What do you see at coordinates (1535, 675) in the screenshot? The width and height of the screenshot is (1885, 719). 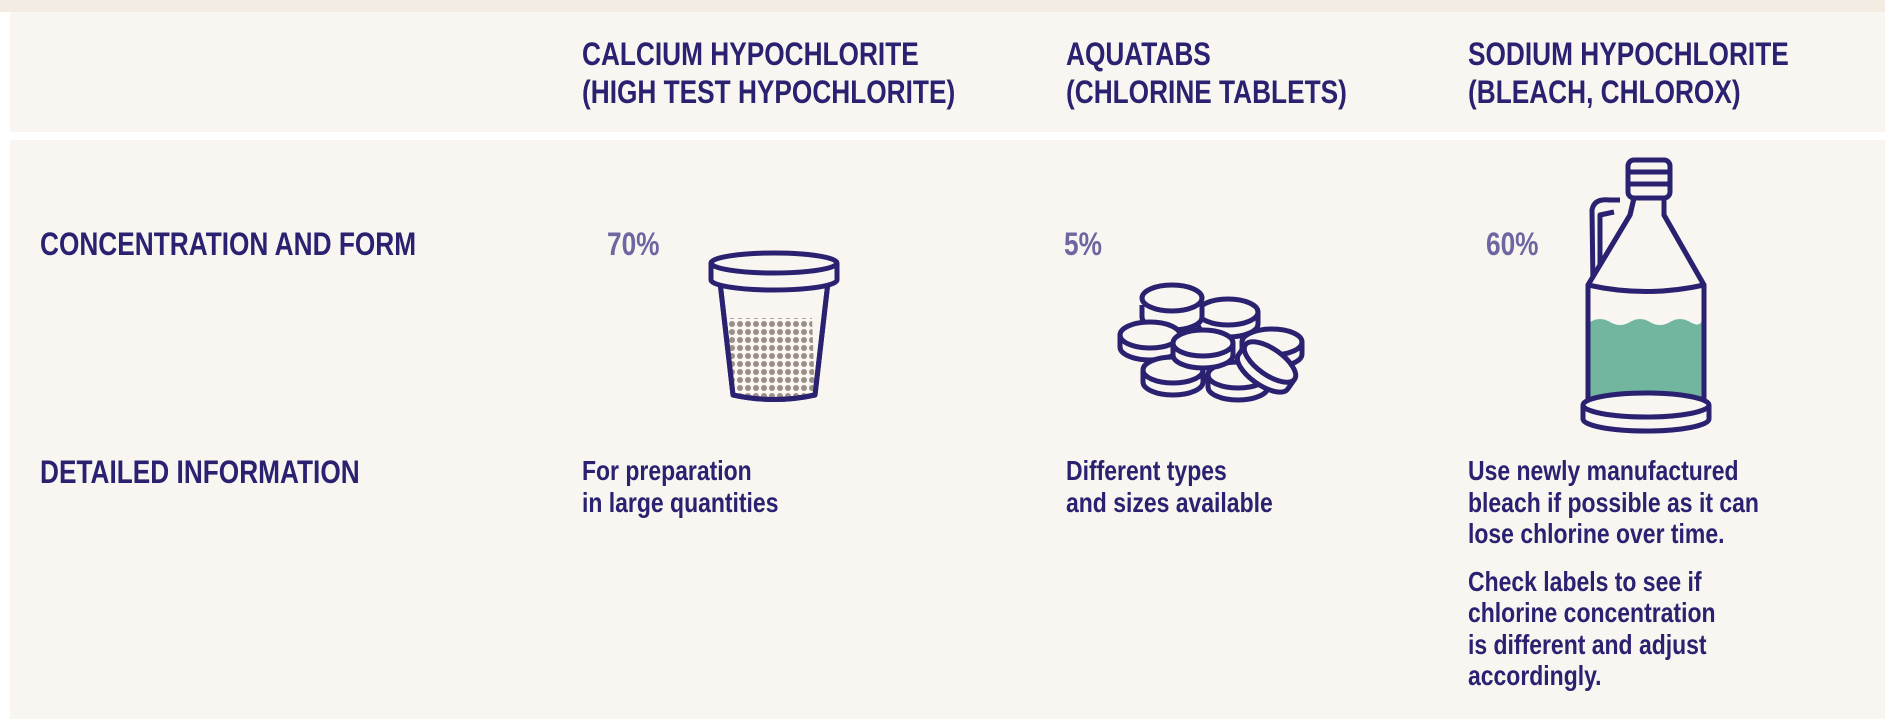 I see `detail-line: accordingly.` at bounding box center [1535, 675].